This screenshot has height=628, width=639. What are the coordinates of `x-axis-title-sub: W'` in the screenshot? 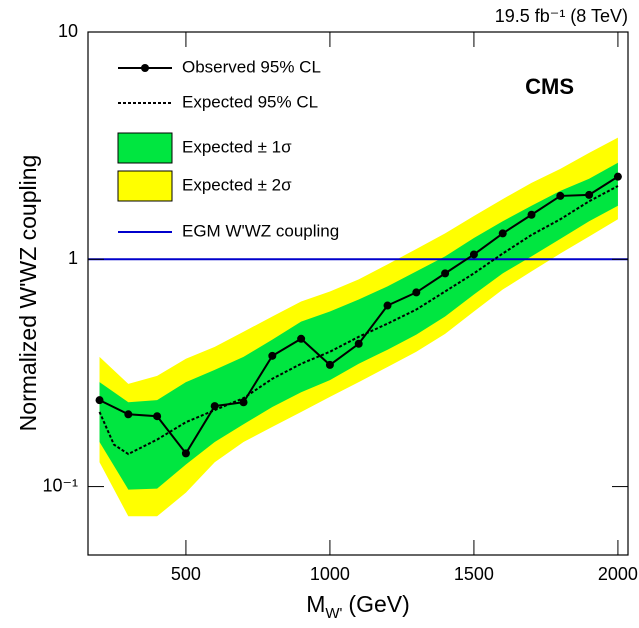 It's located at (333, 613).